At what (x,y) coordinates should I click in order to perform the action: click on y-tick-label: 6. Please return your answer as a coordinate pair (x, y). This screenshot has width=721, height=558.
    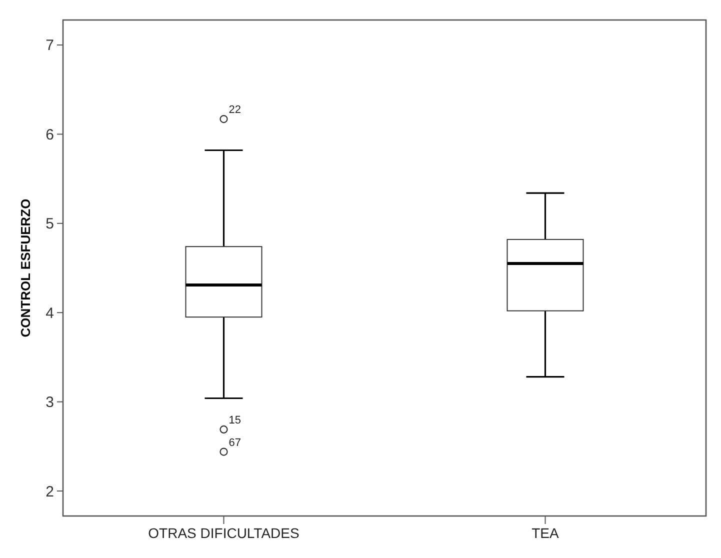
    Looking at the image, I should click on (50, 135).